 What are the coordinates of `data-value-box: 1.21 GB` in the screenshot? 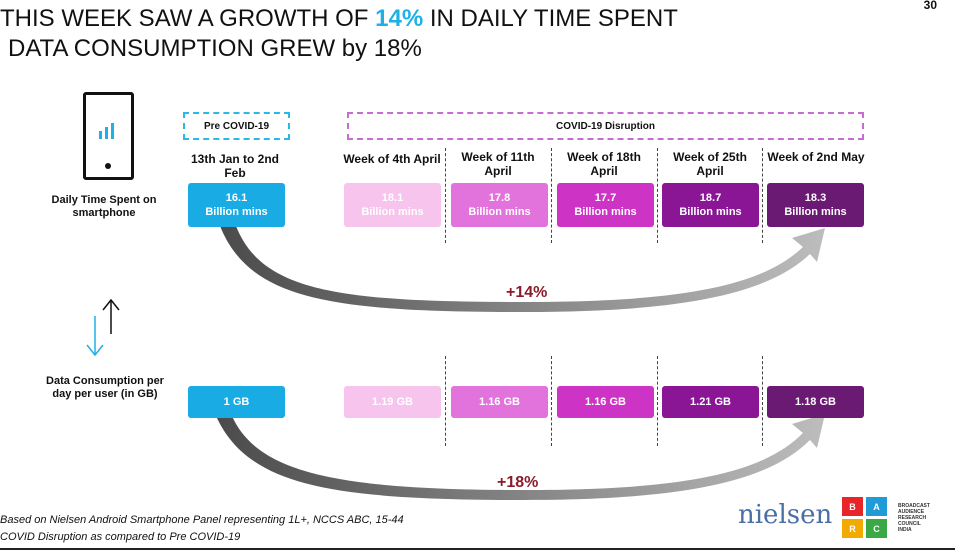 It's located at (710, 402).